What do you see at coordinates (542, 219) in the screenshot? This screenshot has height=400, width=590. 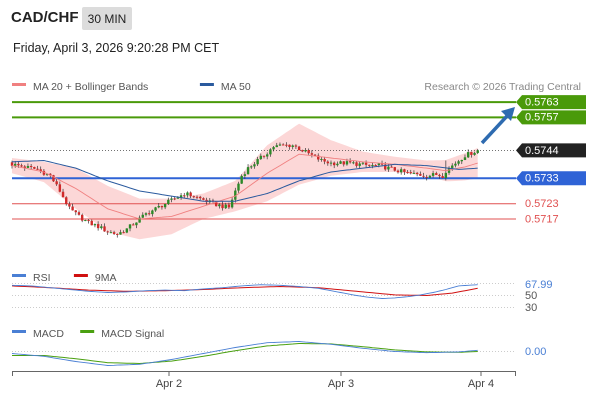 I see `support-label-5: 0.5717` at bounding box center [542, 219].